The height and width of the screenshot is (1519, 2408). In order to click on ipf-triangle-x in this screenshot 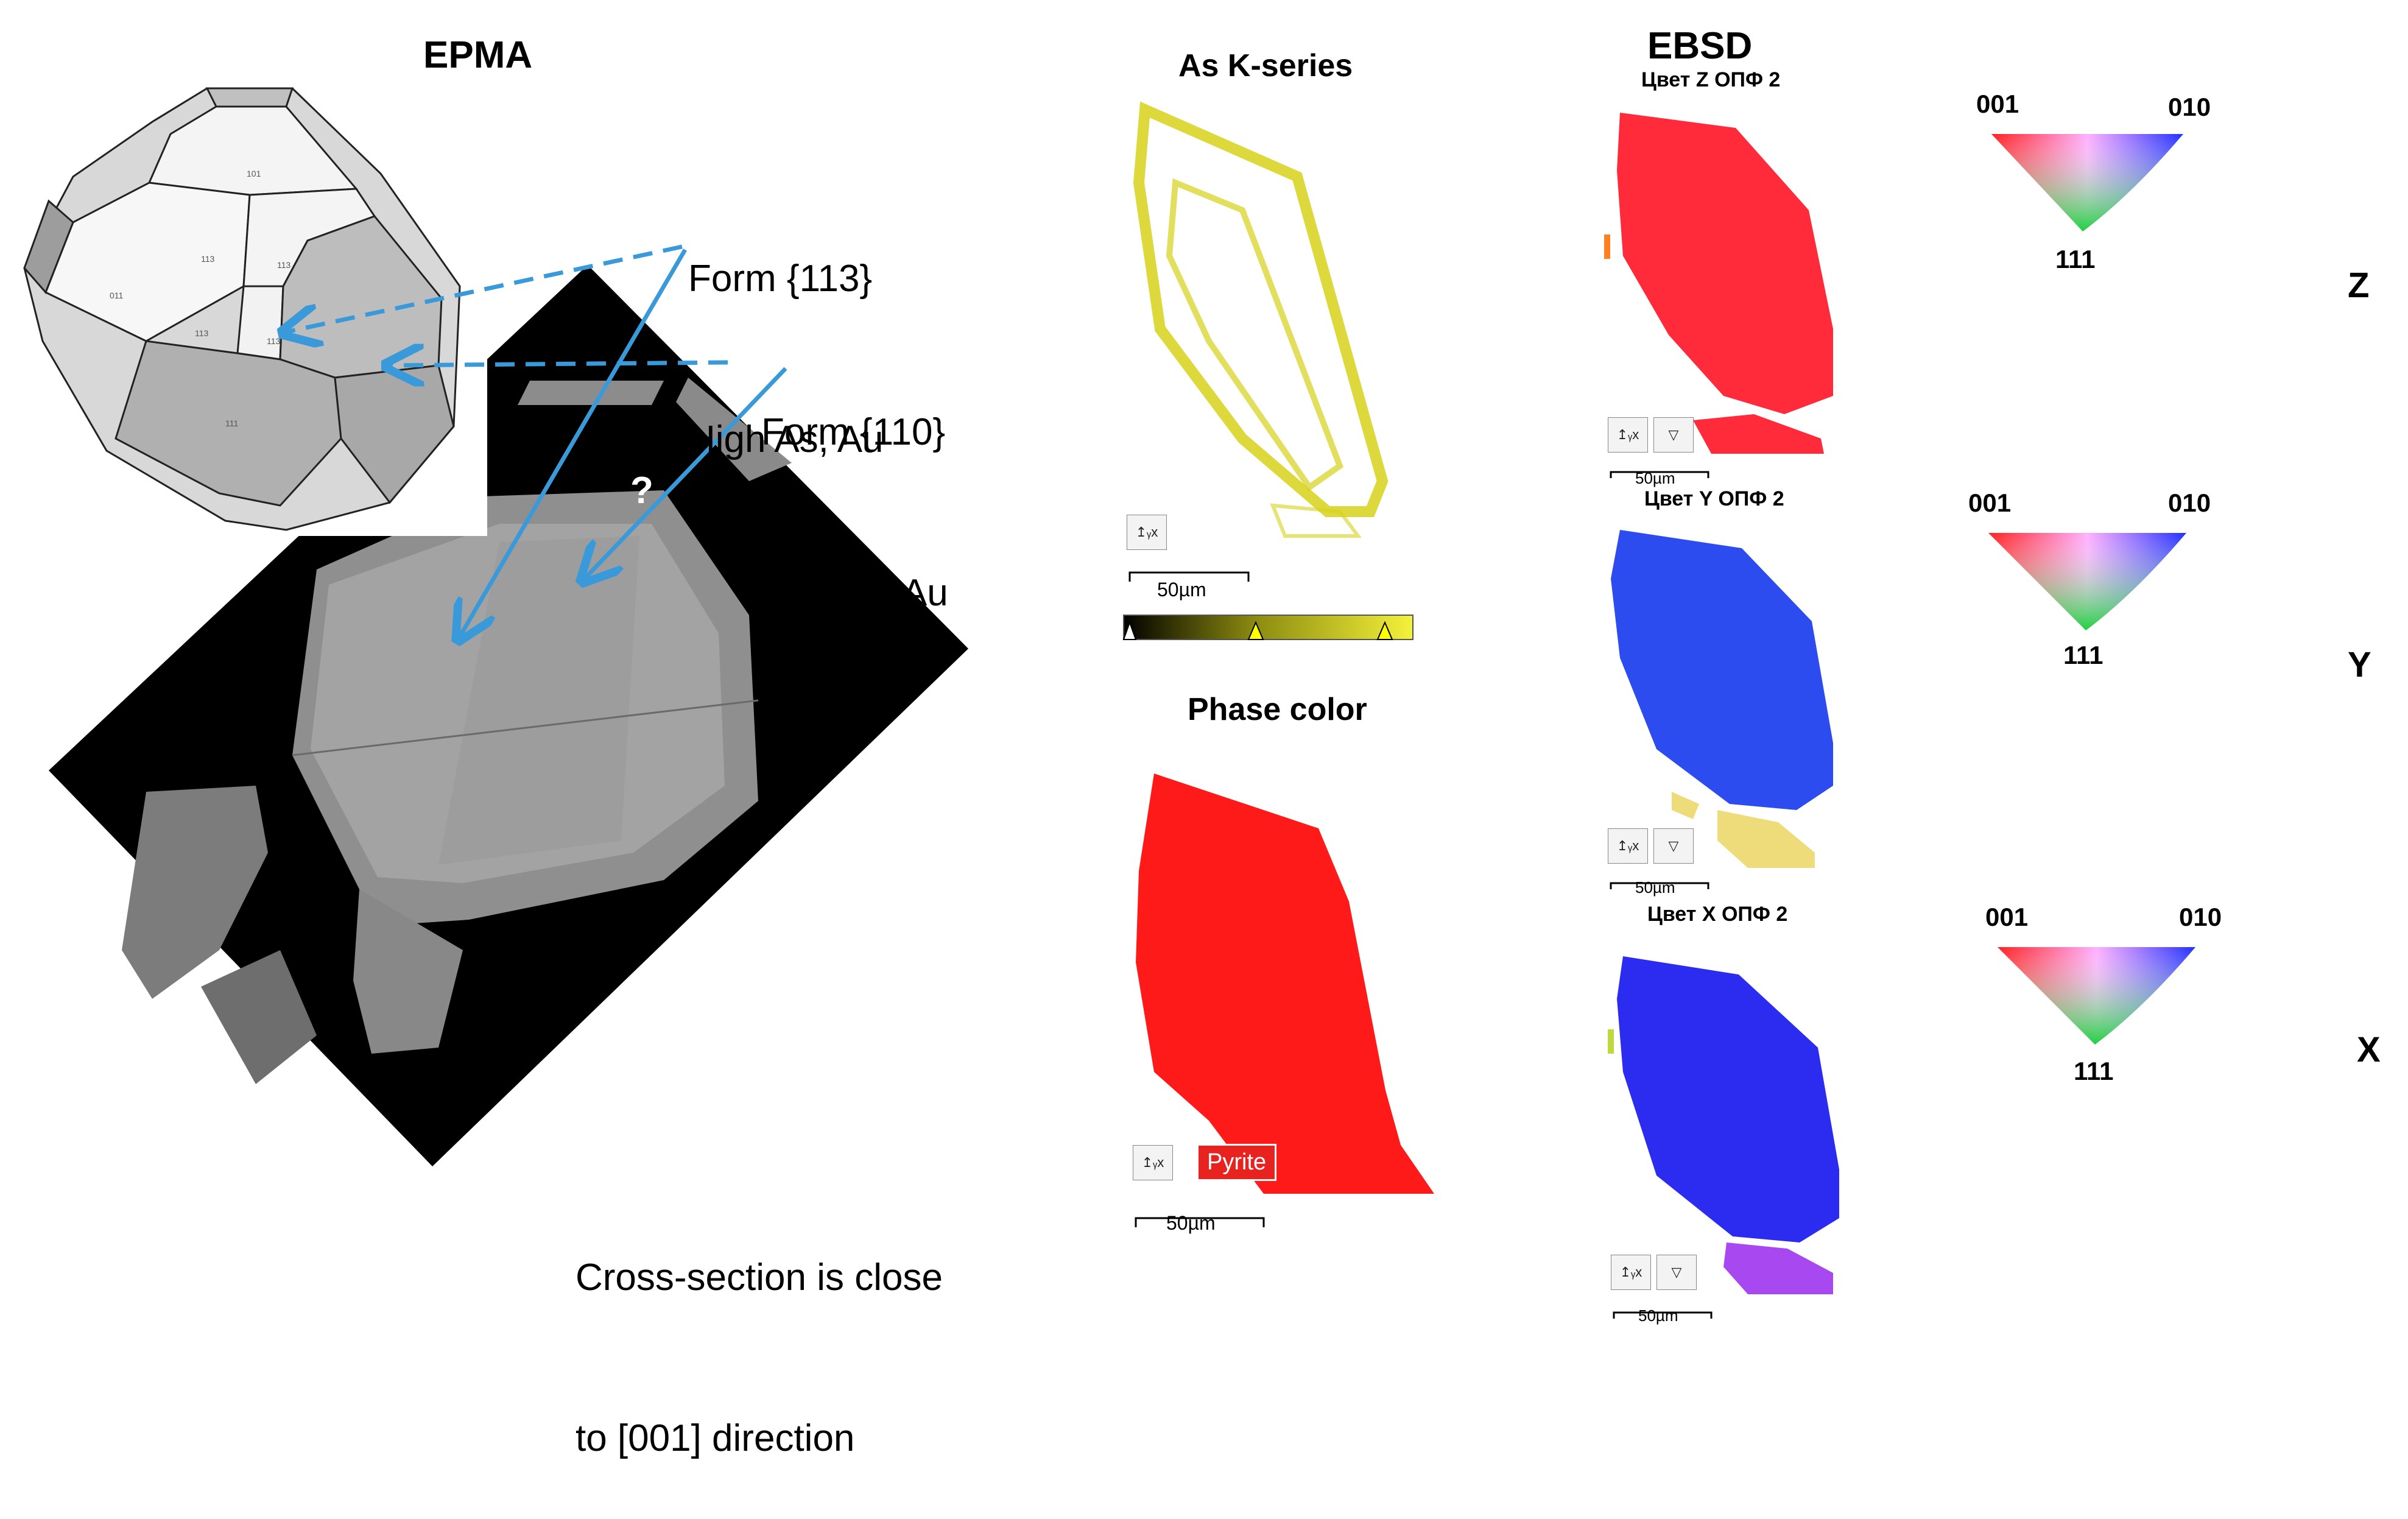, I will do `click(2096, 996)`.